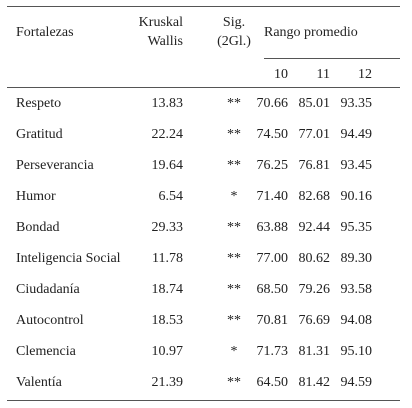 The image size is (412, 408). Describe the element at coordinates (365, 74) in the screenshot. I see `header-grade-12: 12` at that location.